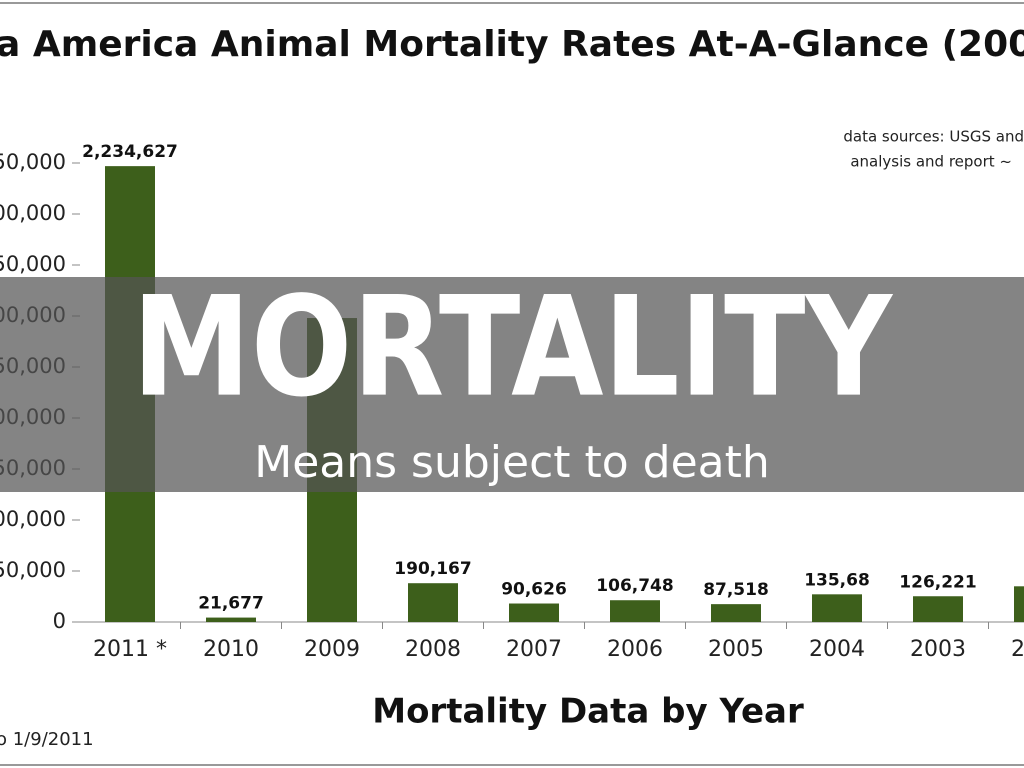 This screenshot has height=768, width=1024. Describe the element at coordinates (736, 590) in the screenshot. I see `value-label: 87,518` at that location.